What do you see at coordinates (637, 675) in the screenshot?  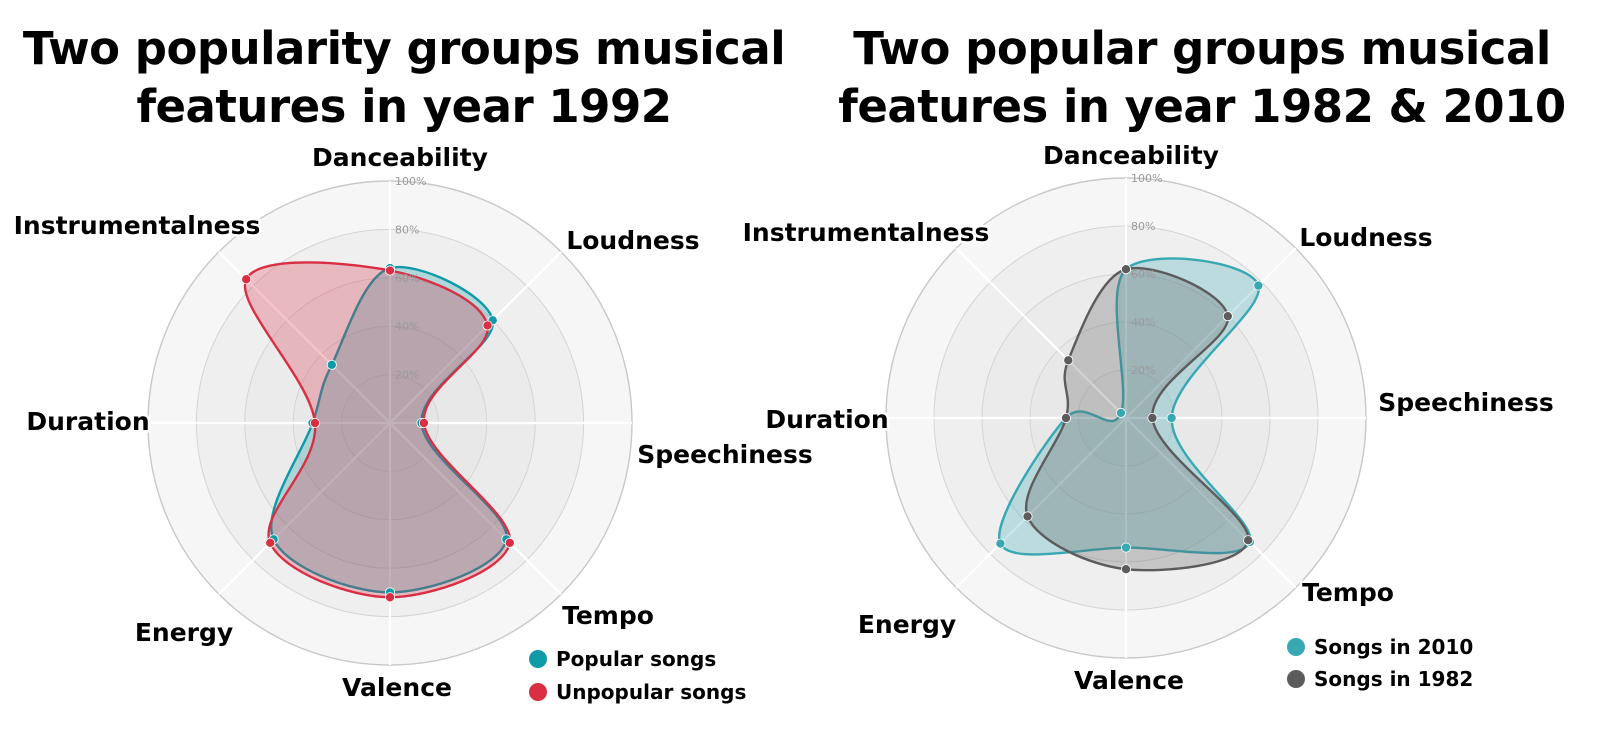 I see `legend: Popular songs Unpopular songs` at bounding box center [637, 675].